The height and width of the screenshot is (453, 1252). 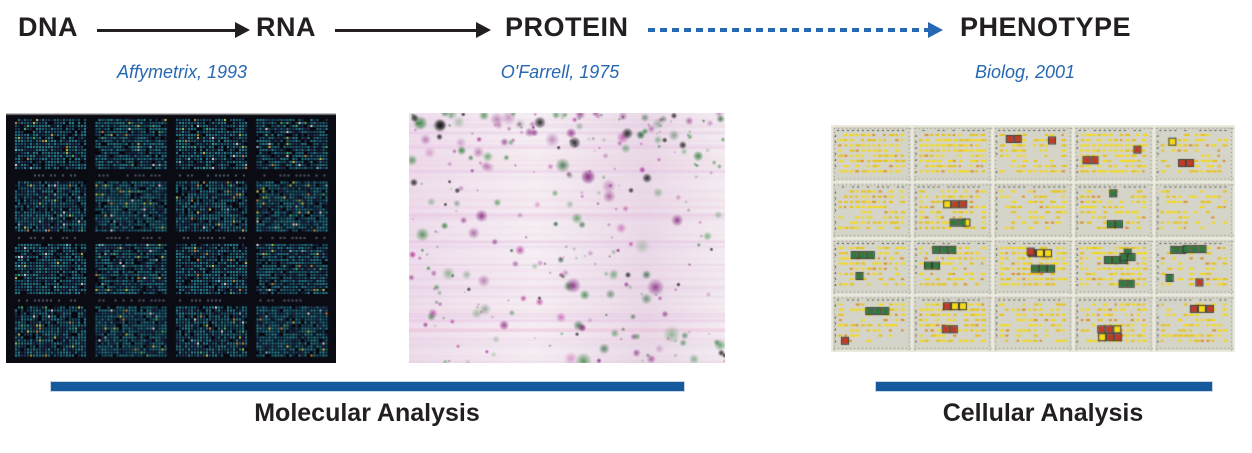 I want to click on flow-node-dna: DNA, so click(x=48, y=27).